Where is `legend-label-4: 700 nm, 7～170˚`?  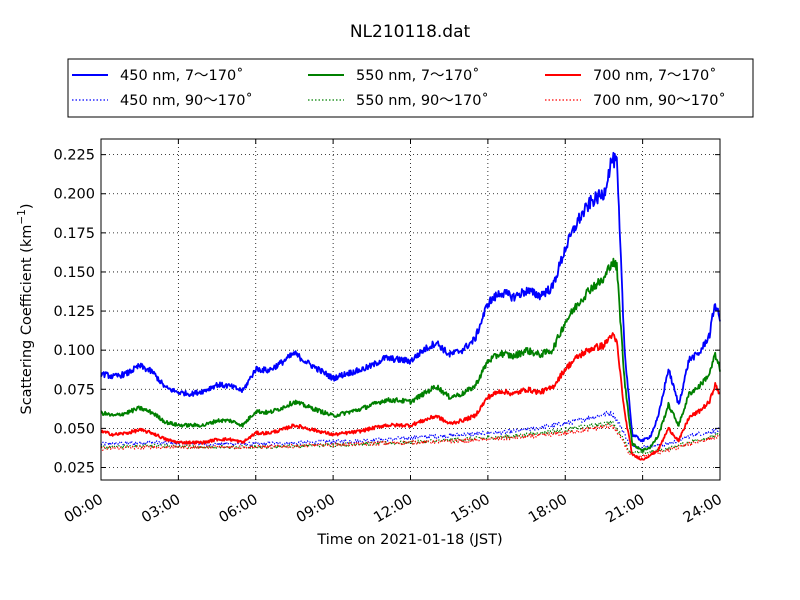 legend-label-4: 700 nm, 7～170˚ is located at coordinates (654, 75).